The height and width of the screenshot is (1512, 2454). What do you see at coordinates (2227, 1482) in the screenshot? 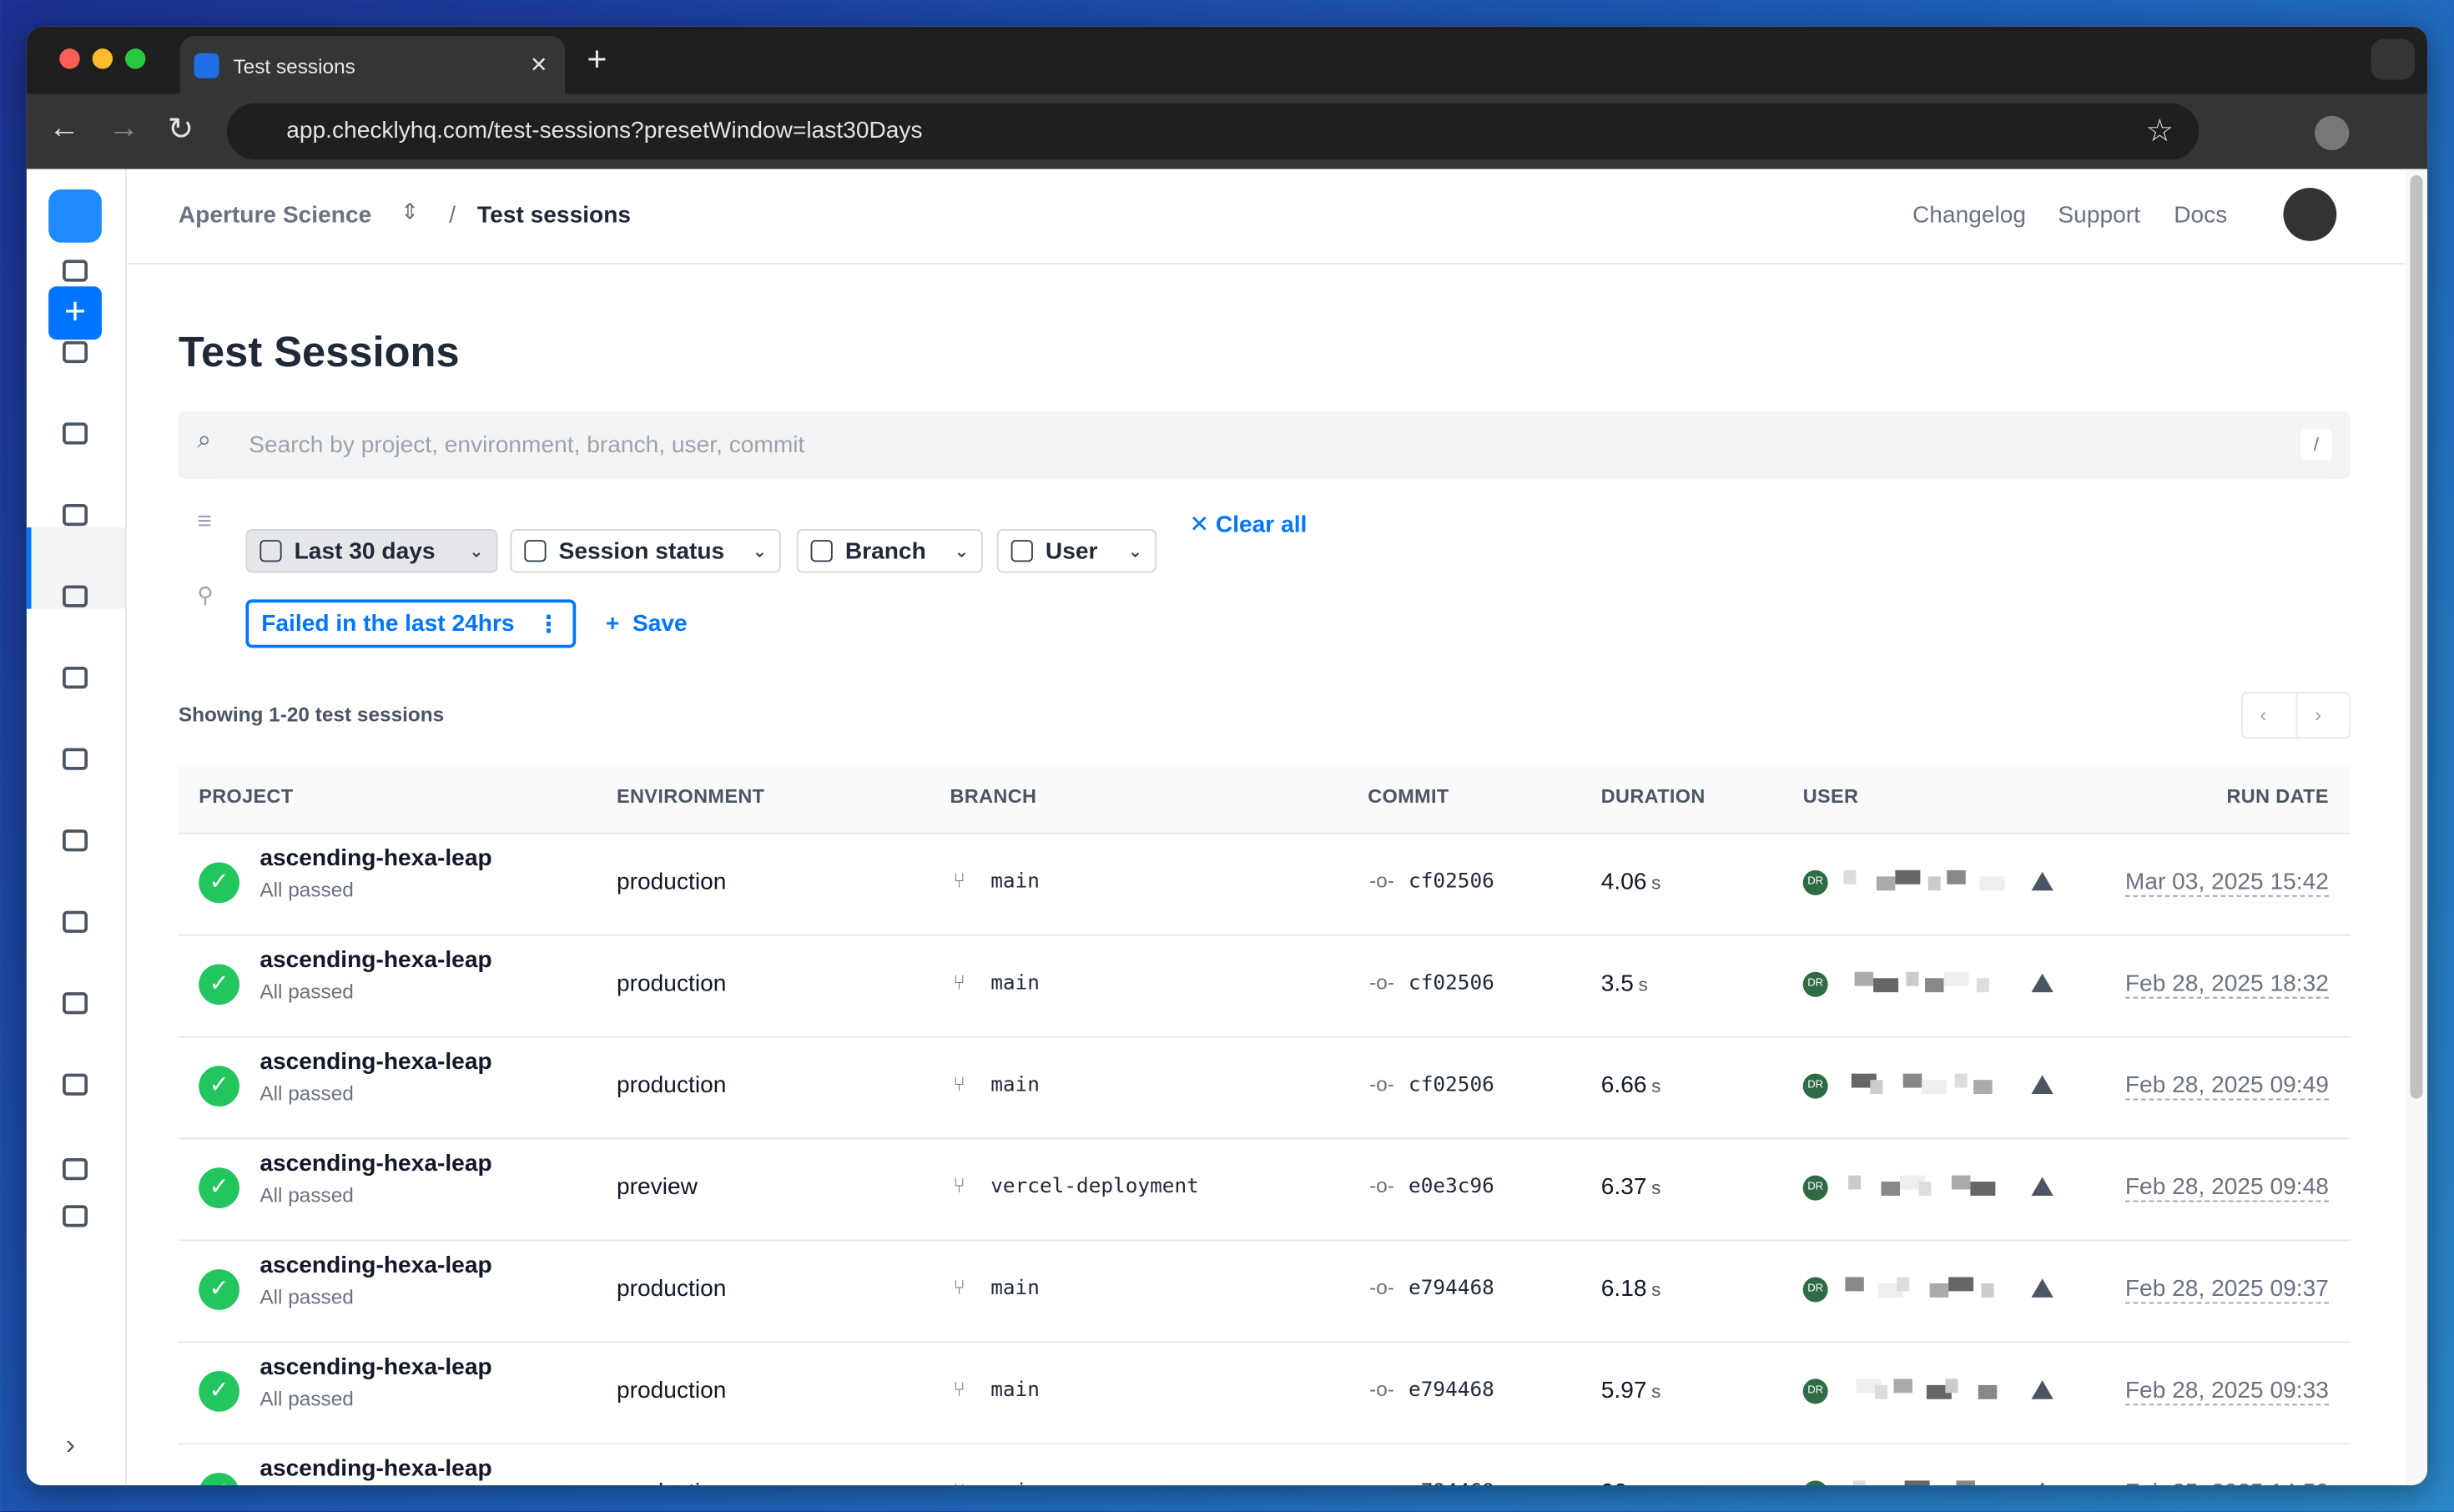
I see `run-date: Feb 25, 2025 14:50` at bounding box center [2227, 1482].